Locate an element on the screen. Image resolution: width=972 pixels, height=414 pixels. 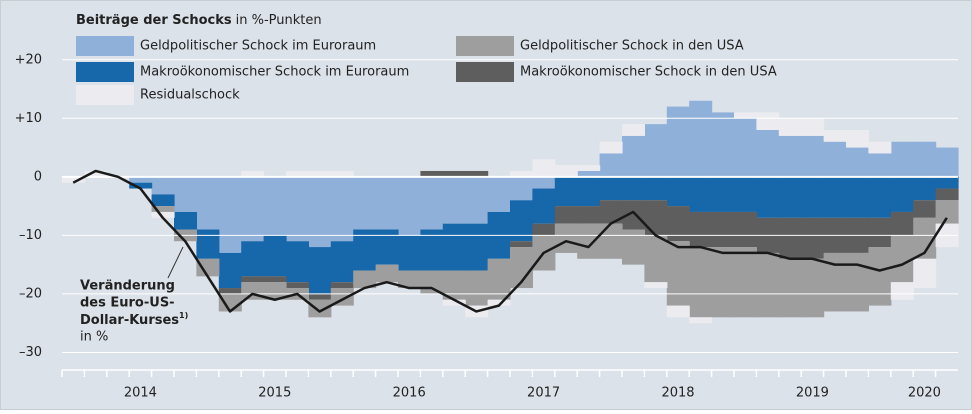
y-tick-label: –30 is located at coordinates (30, 352).